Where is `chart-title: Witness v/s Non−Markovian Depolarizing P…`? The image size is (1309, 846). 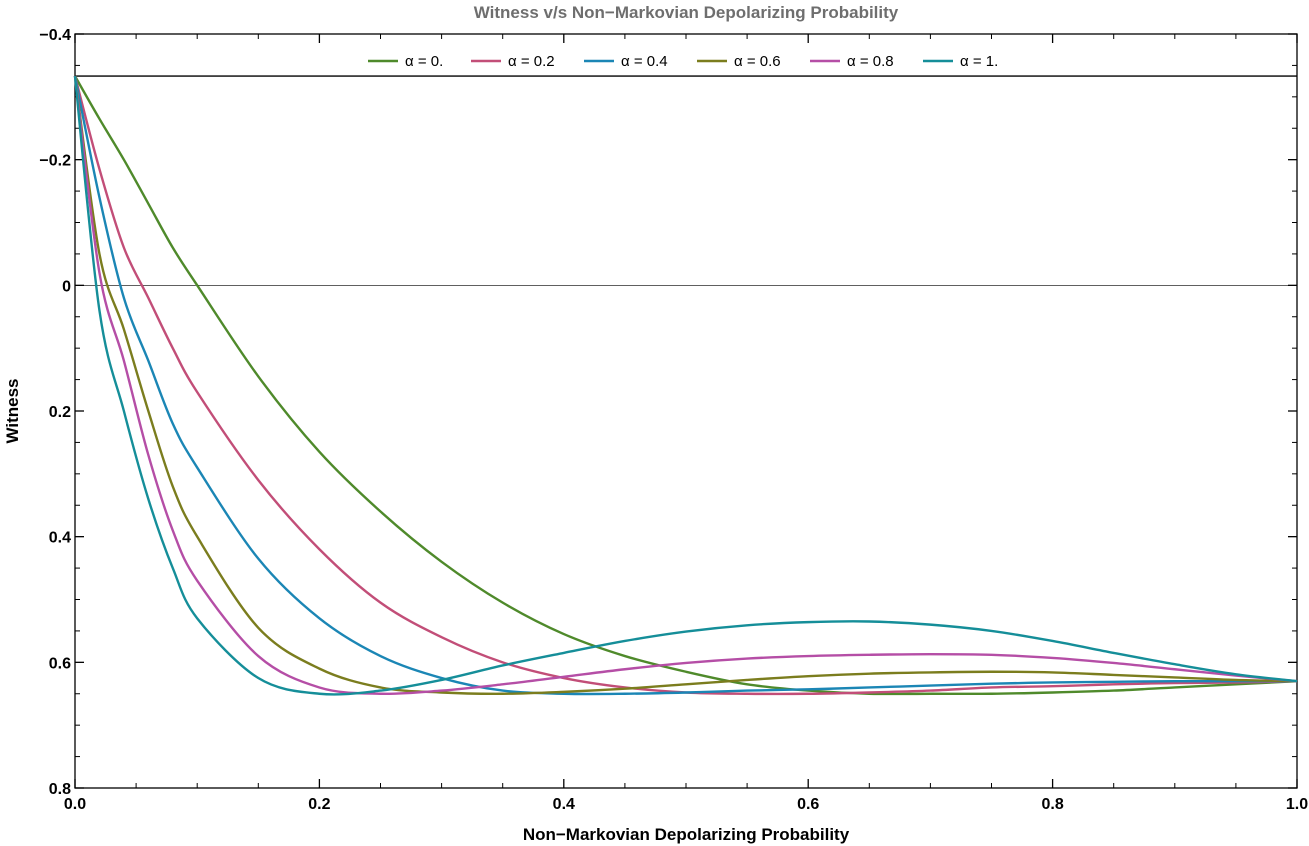 chart-title: Witness v/s Non−Markovian Depolarizing P… is located at coordinates (686, 12).